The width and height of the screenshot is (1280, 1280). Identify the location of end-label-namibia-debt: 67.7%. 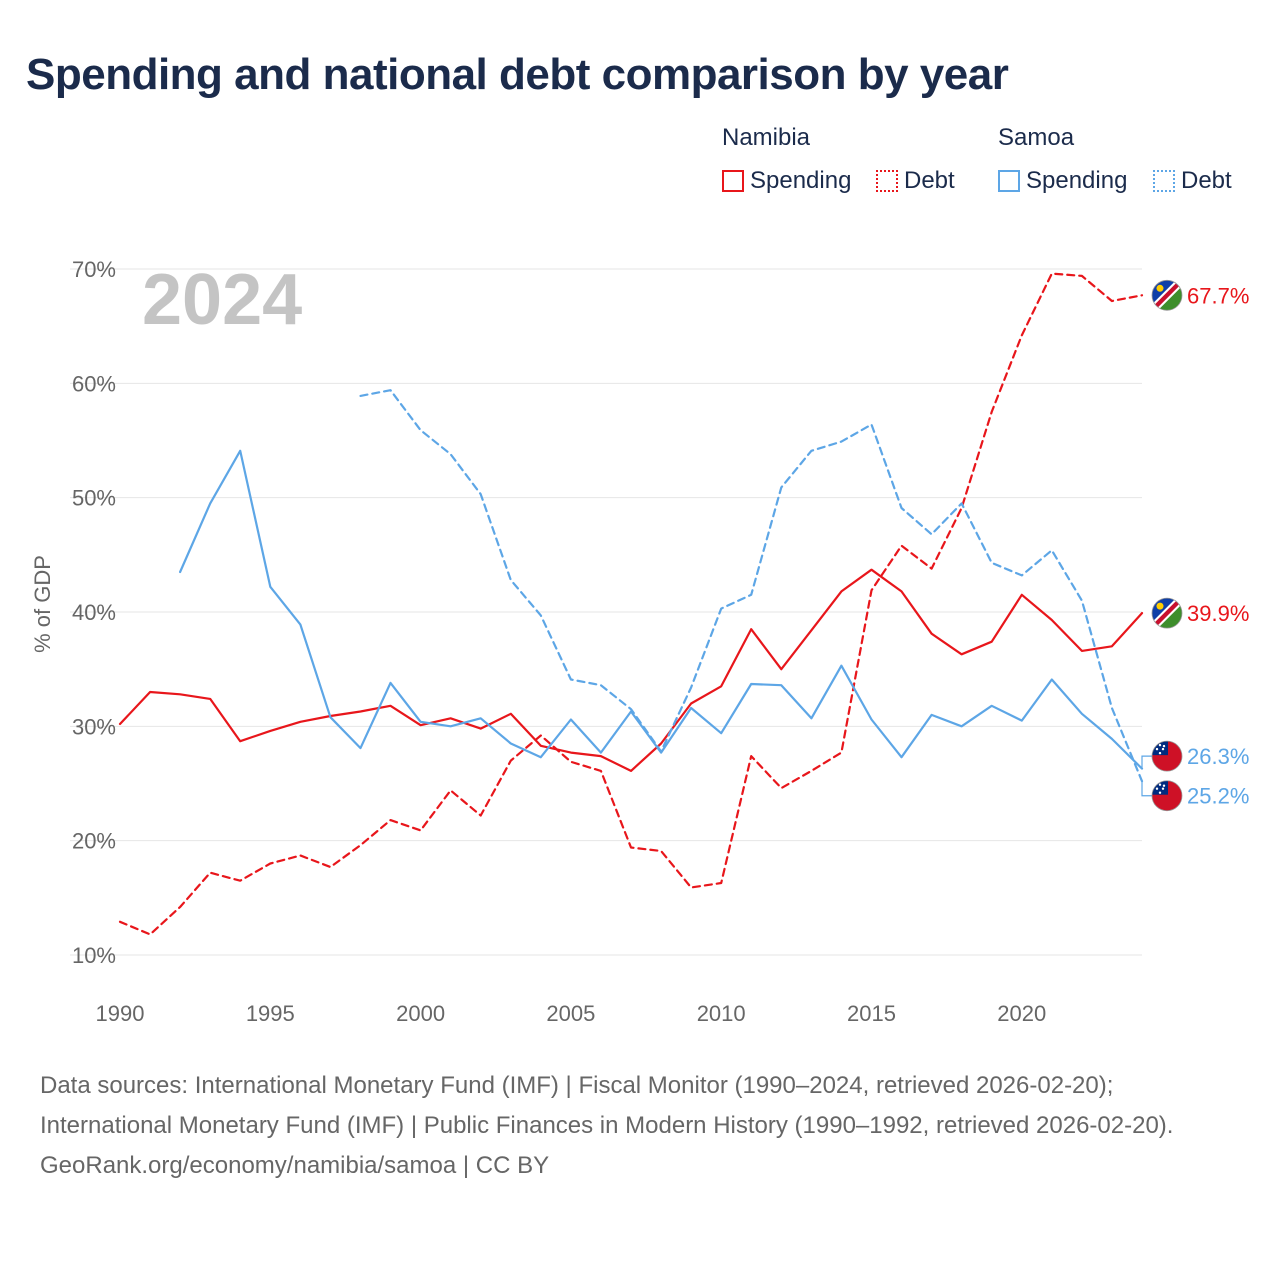
(1200, 295).